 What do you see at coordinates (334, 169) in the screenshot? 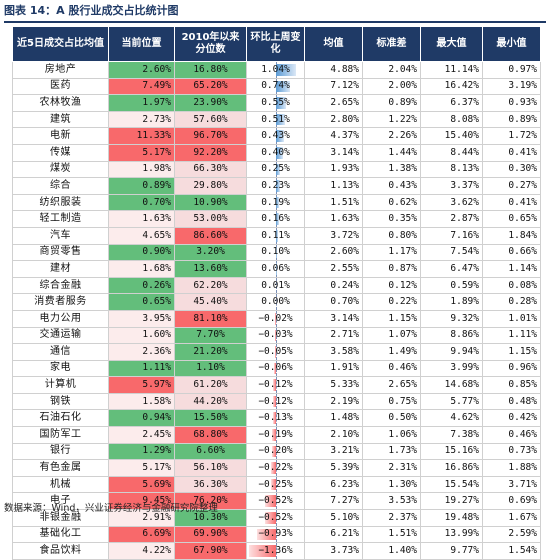
I see `mean-cell: 1.93%` at bounding box center [334, 169].